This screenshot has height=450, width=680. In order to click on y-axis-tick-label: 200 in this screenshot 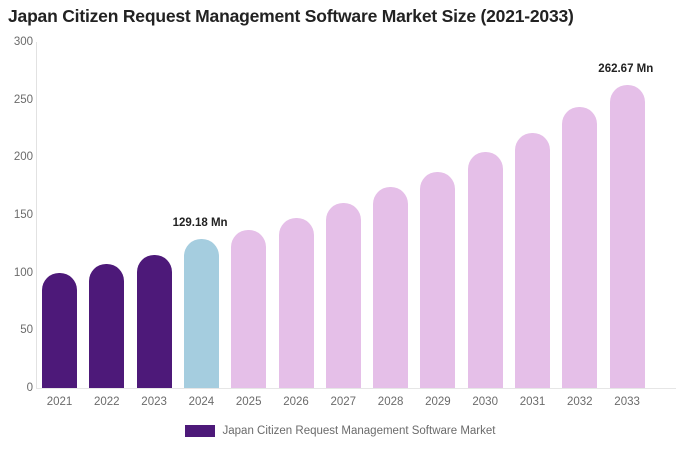, I will do `click(23, 157)`.